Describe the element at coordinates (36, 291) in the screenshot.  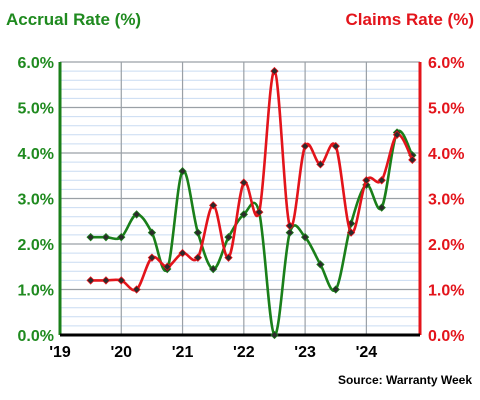
I see `left-tick-label: 1.0%` at that location.